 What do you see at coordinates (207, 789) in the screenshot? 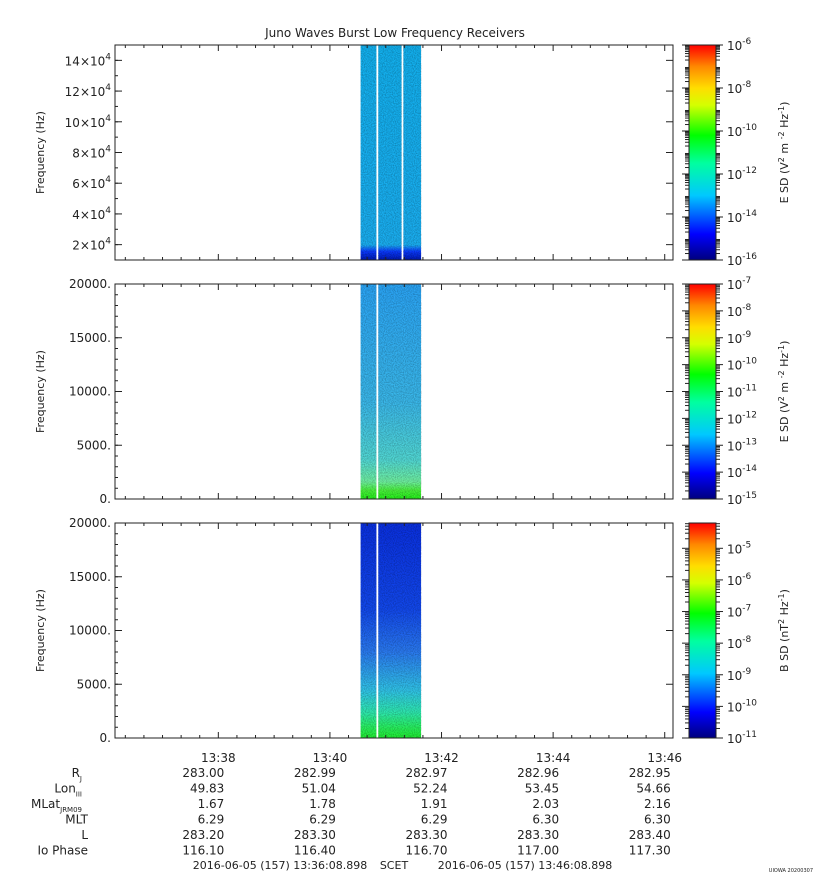
I see `ephemeris-value: 49.83` at bounding box center [207, 789].